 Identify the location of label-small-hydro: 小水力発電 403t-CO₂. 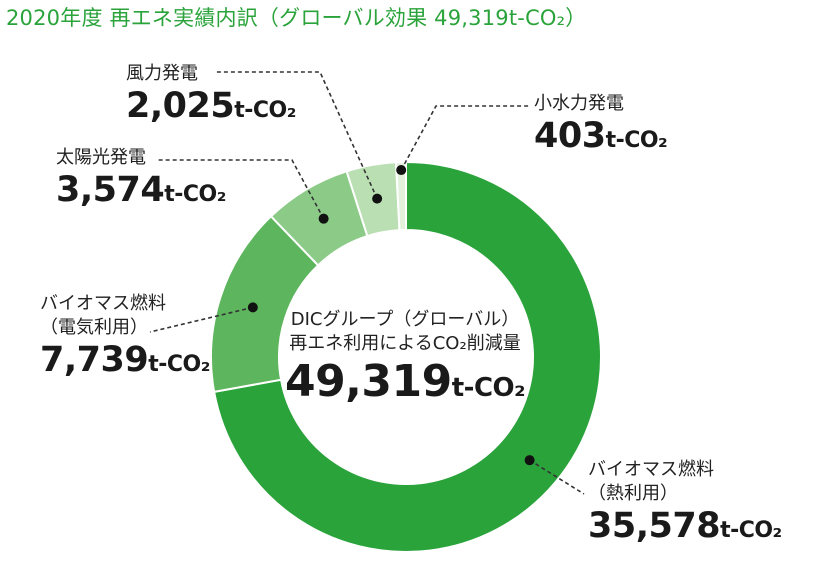
(601, 126).